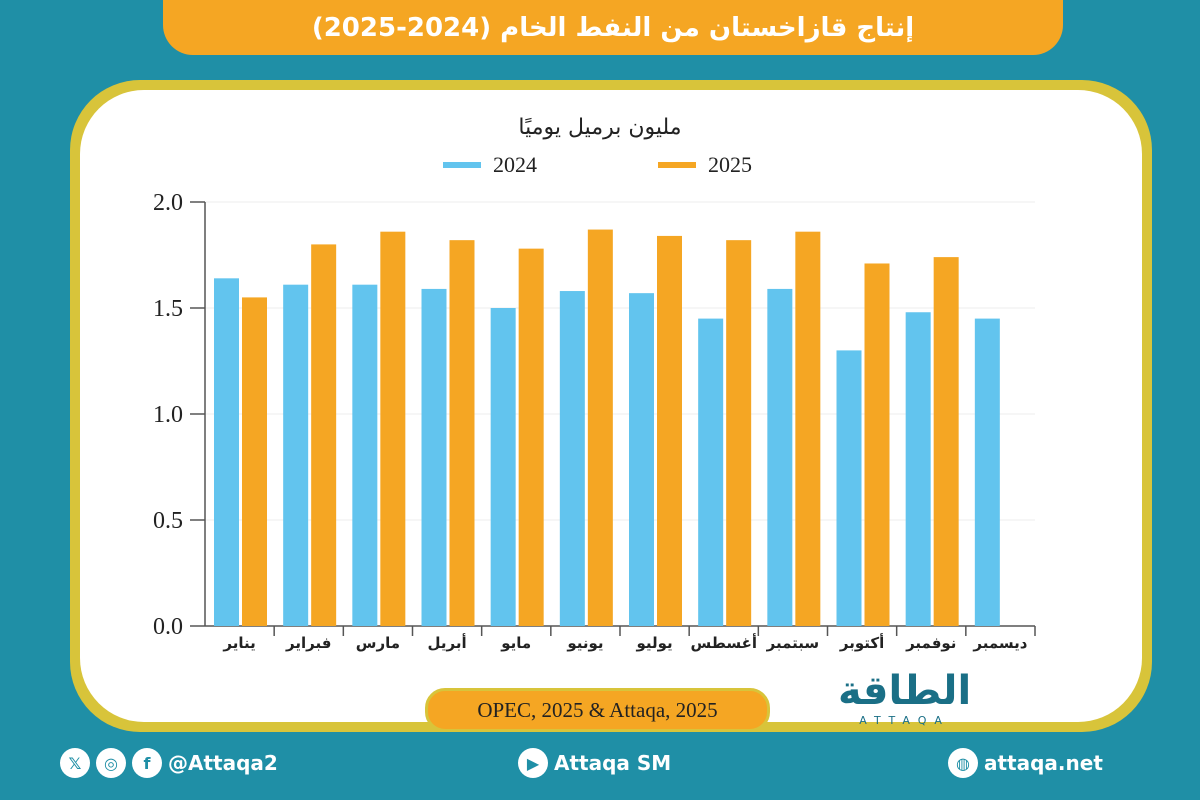 The height and width of the screenshot is (800, 1200). I want to click on logo-sub: ATTAQA, so click(904, 720).